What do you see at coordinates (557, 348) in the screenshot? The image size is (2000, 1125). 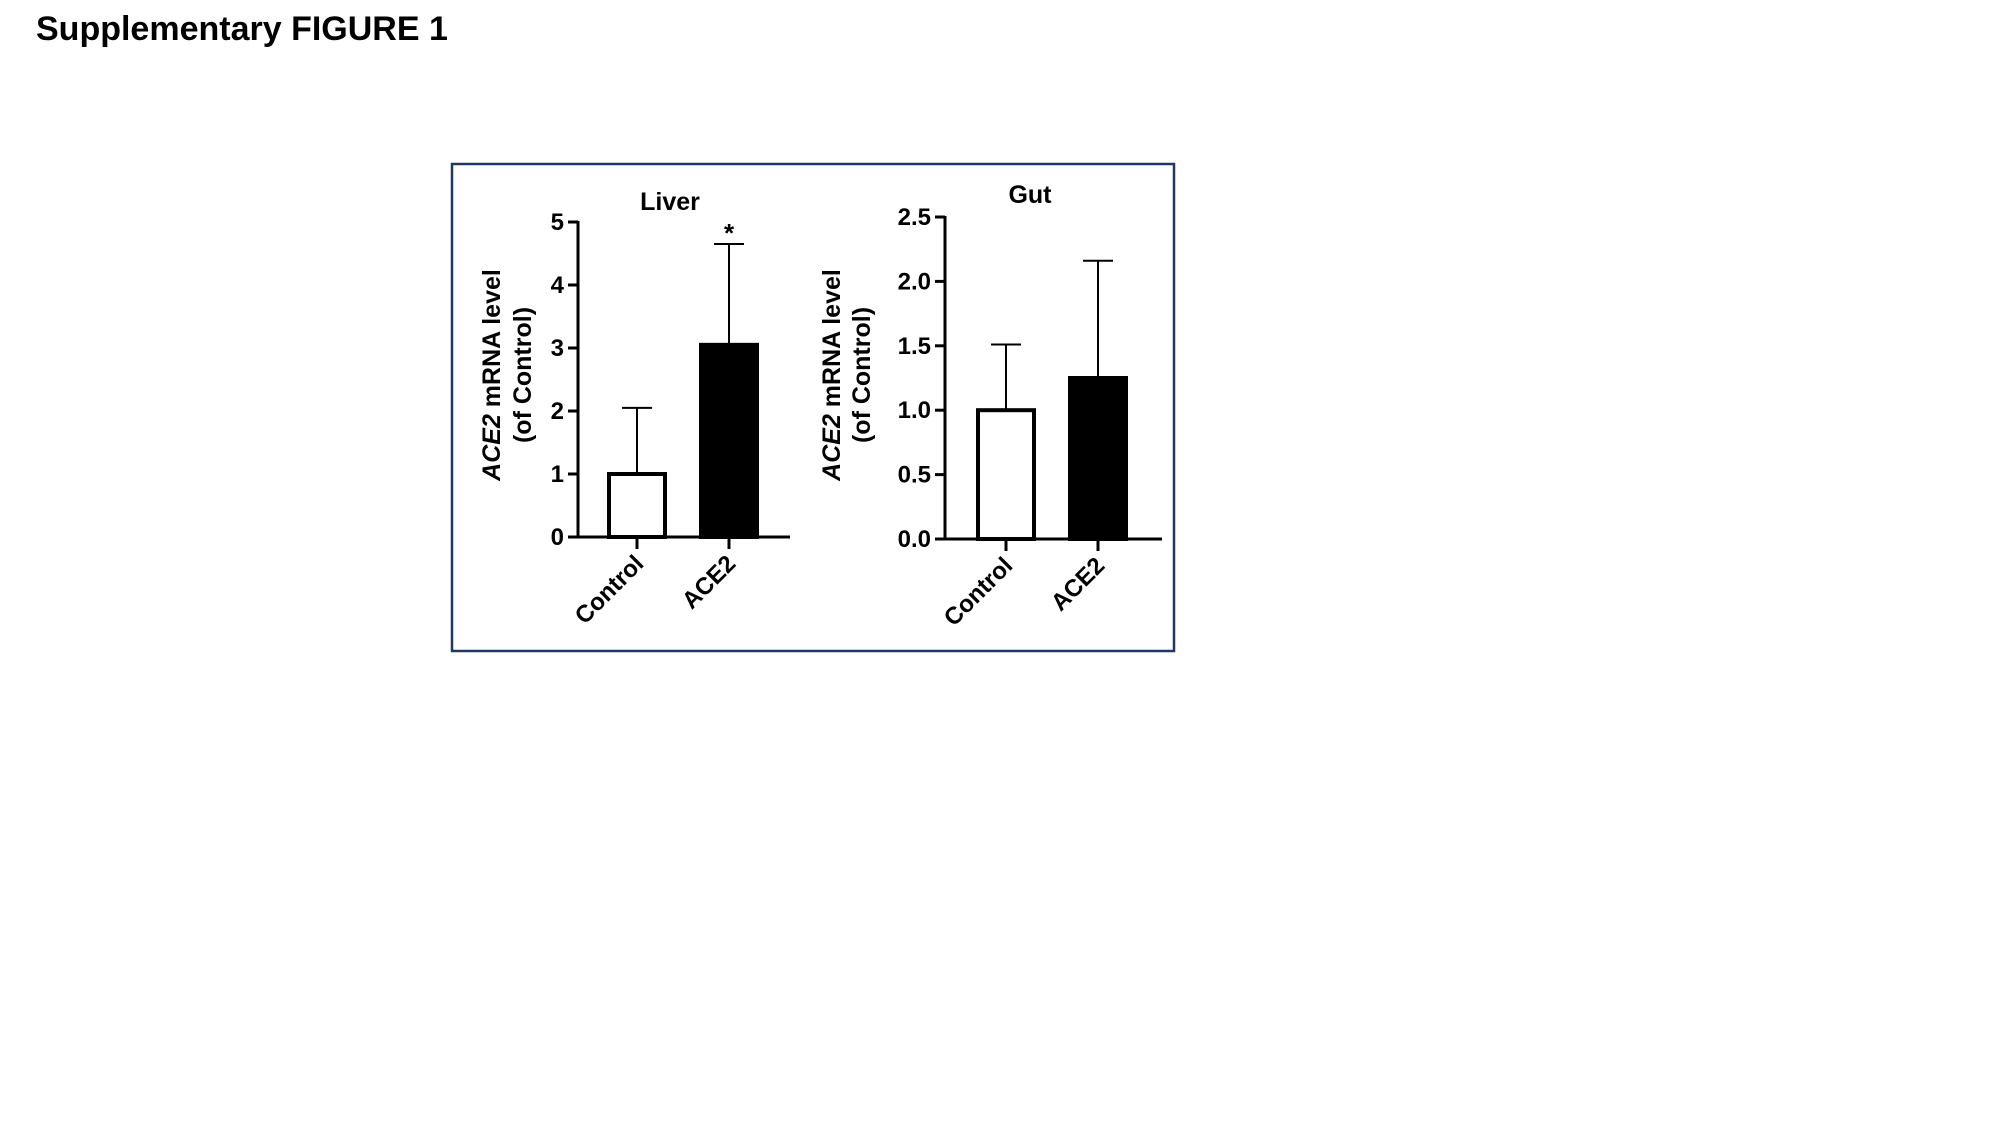 I see `y-tick-label: 3` at bounding box center [557, 348].